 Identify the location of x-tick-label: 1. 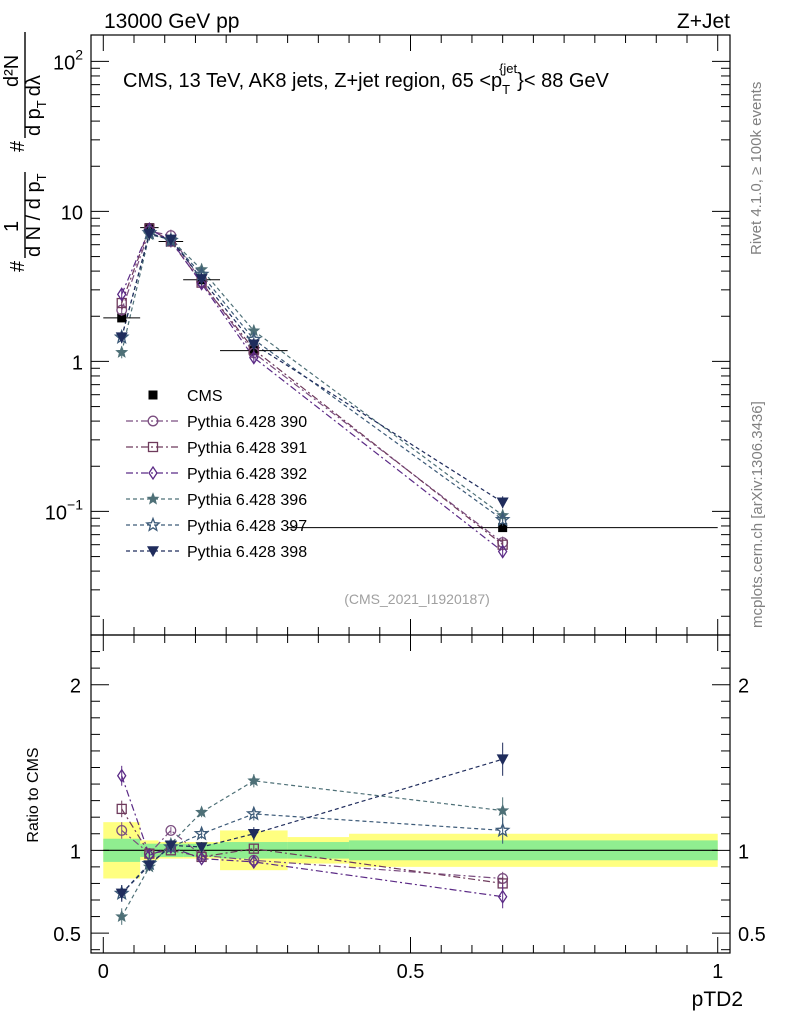
(717, 972).